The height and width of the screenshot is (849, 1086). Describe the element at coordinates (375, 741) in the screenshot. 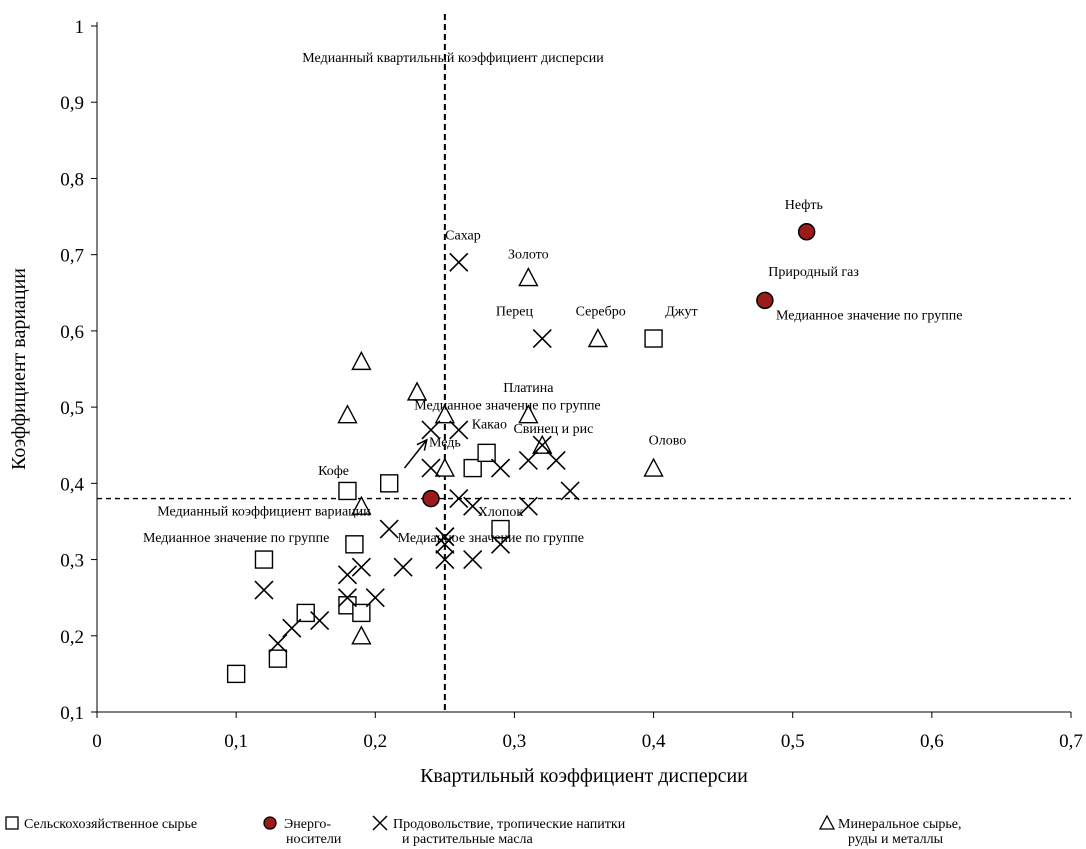

I see `x-tick-label: 0,2` at that location.